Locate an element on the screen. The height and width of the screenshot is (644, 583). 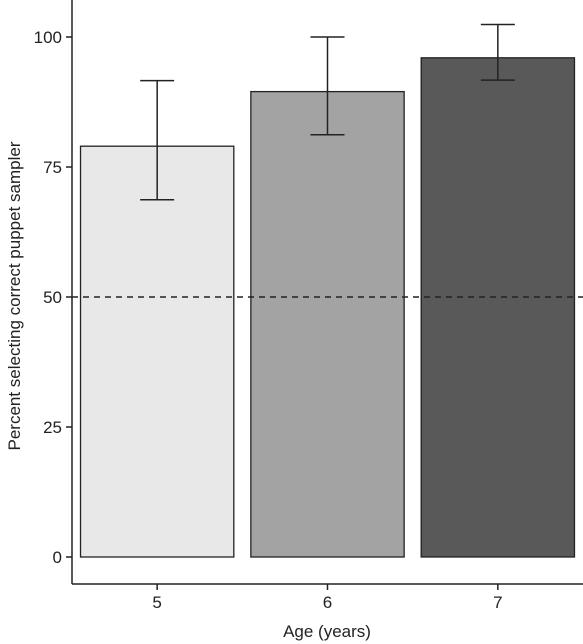
x-tick-label: 5 is located at coordinates (156, 602).